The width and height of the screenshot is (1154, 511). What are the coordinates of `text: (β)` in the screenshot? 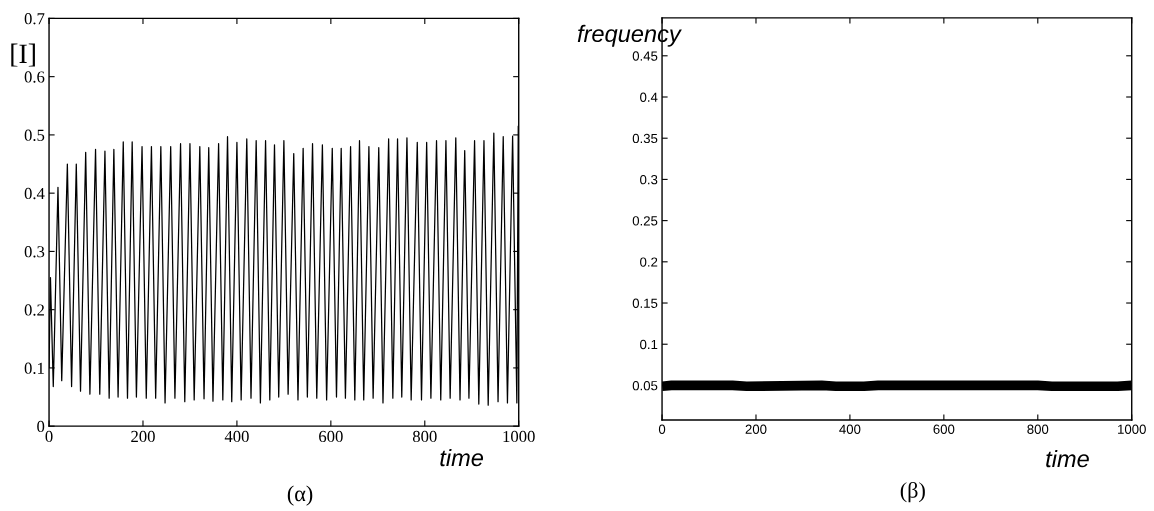 It's located at (912, 492).